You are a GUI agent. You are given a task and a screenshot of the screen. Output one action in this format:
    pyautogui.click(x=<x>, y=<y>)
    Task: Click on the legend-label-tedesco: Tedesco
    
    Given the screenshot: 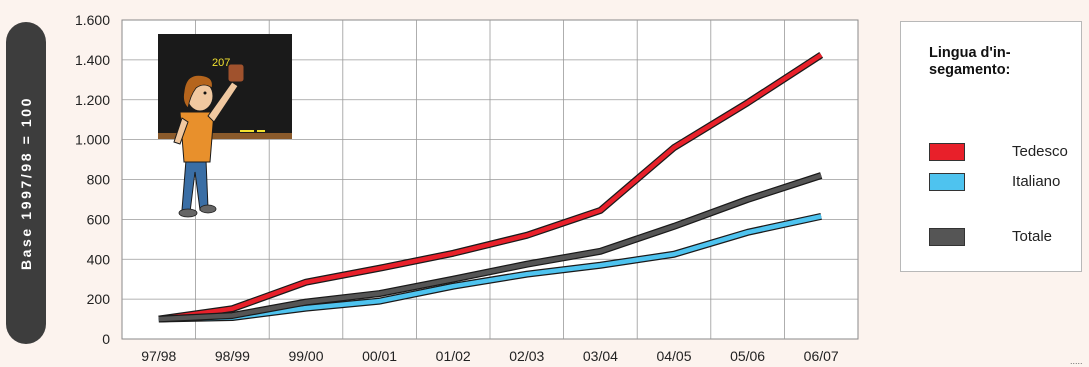 What is the action you would take?
    pyautogui.click(x=1040, y=151)
    